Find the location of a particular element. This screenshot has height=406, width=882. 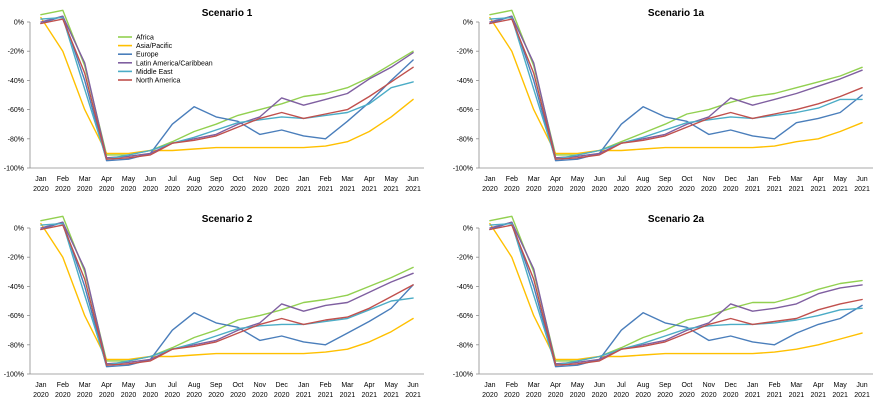

chart-title: Scenario 2a is located at coordinates (676, 219).